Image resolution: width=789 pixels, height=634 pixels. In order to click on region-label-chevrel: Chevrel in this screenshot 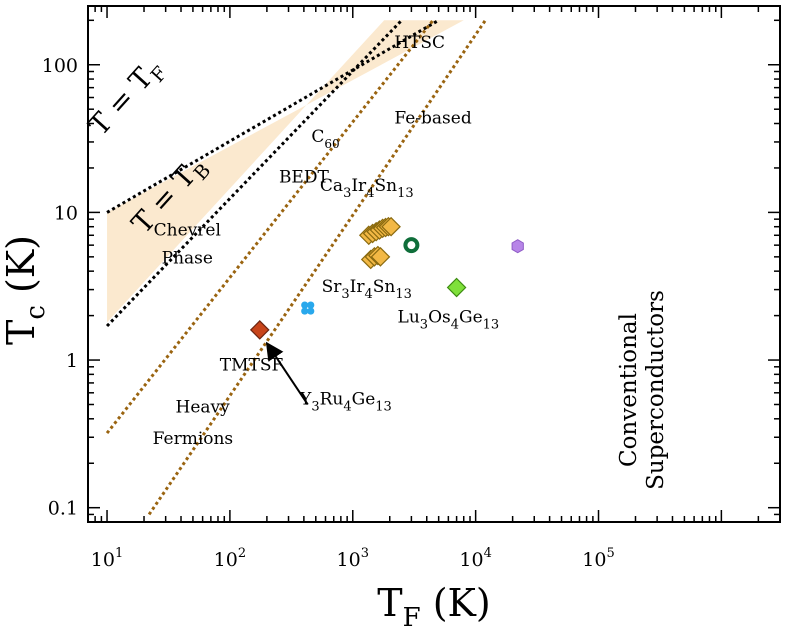, I will do `click(187, 230)`.